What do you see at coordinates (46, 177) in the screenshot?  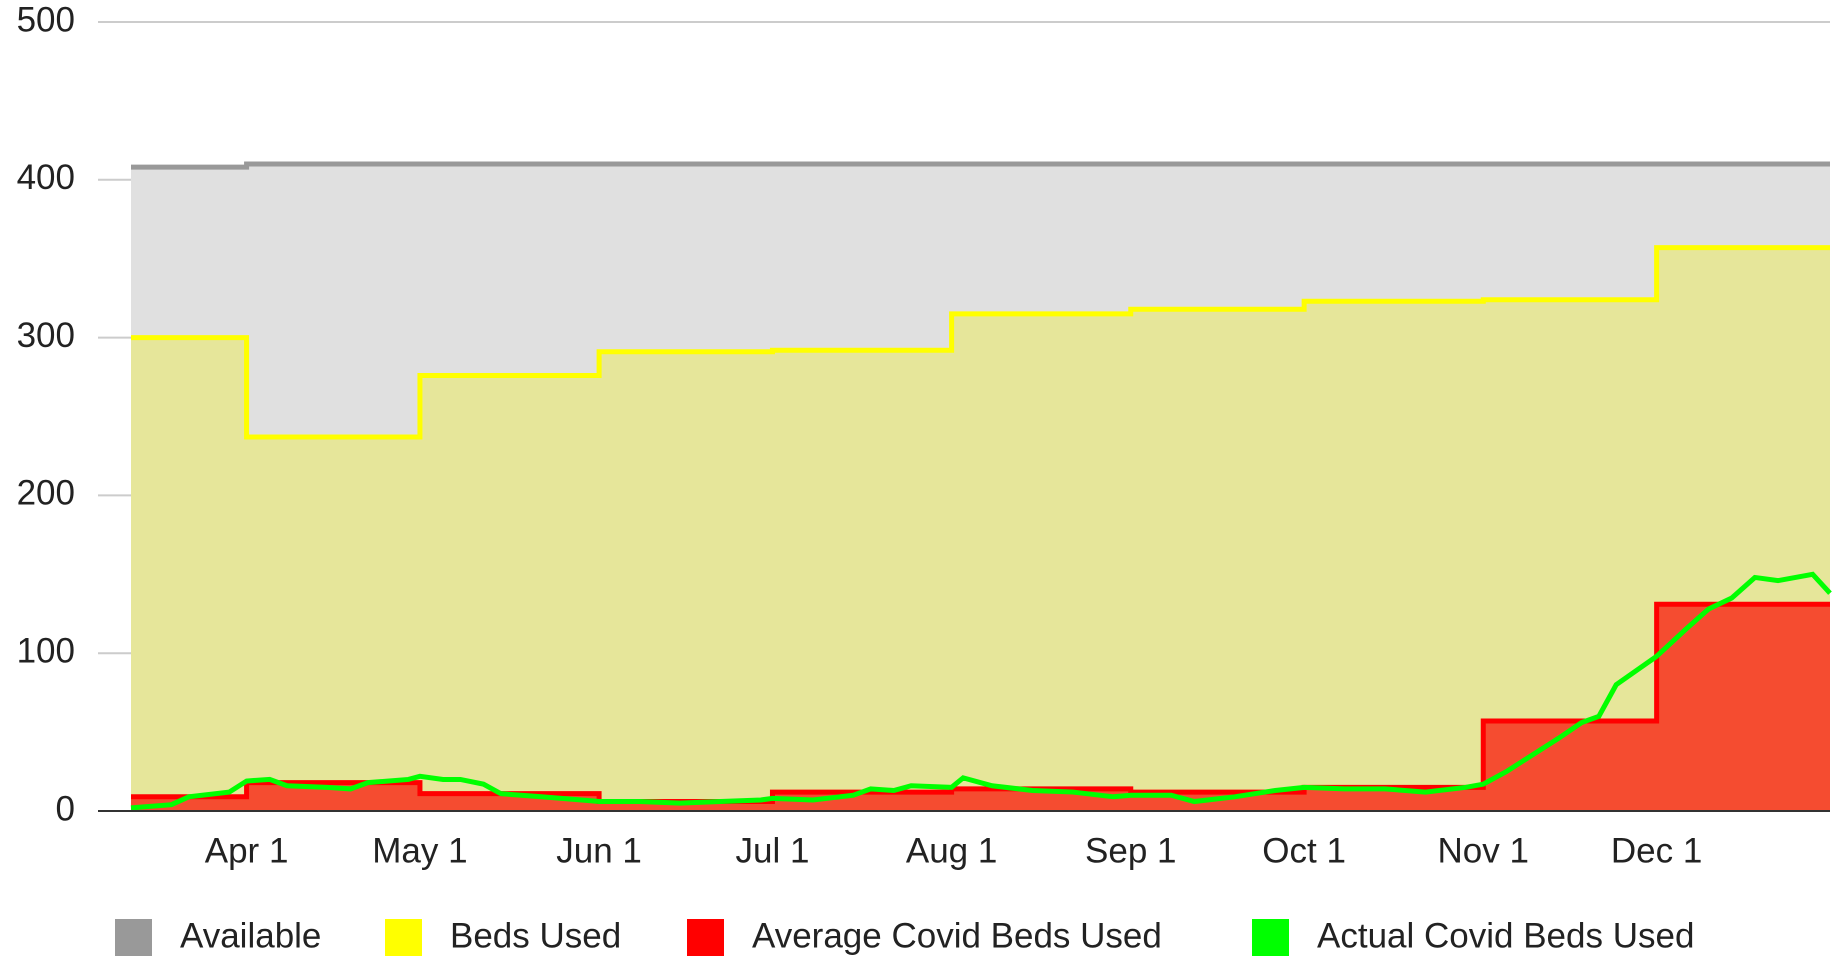 I see `y-tick-label: 400` at bounding box center [46, 177].